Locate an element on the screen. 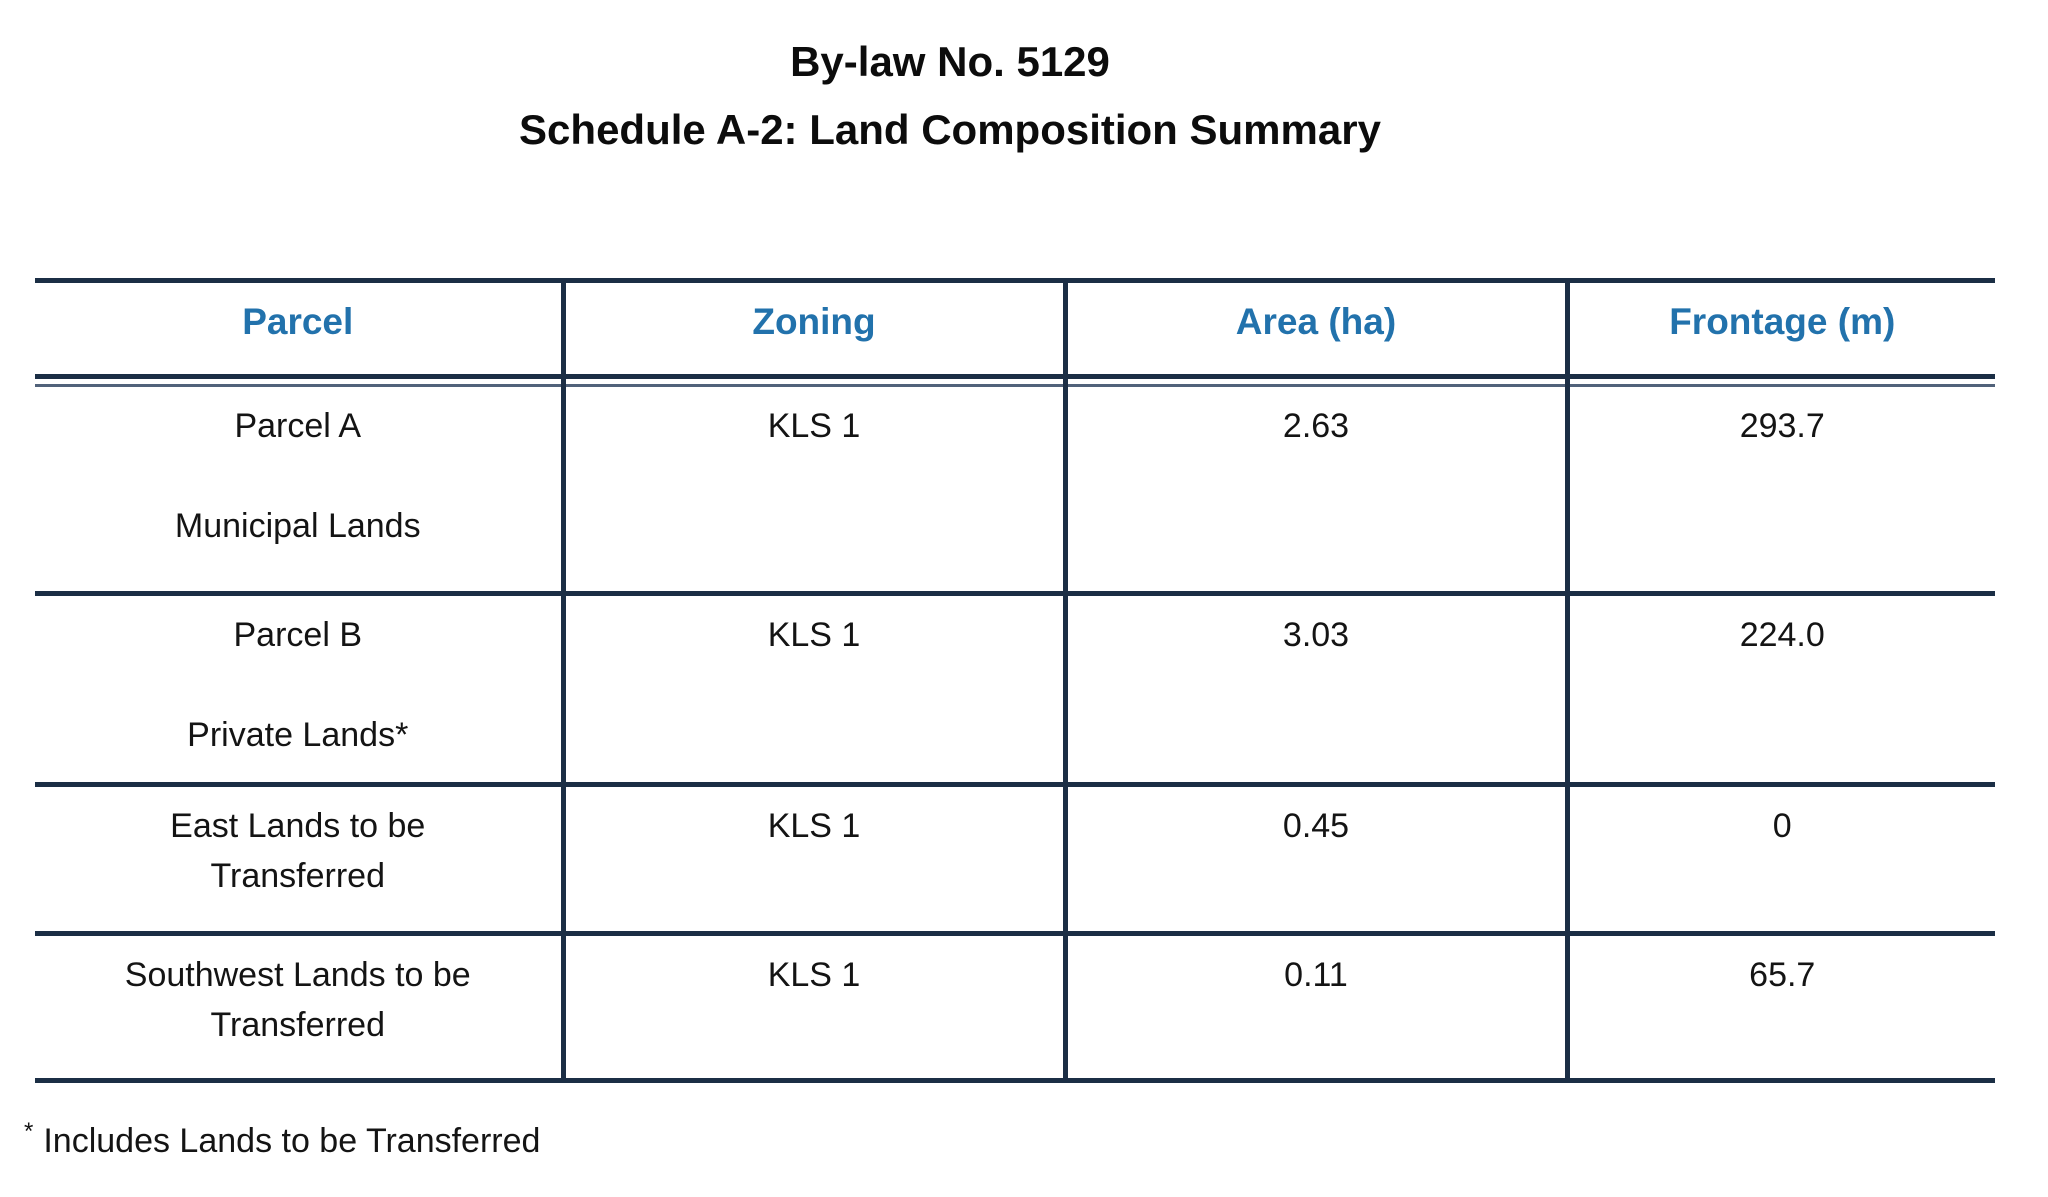 The height and width of the screenshot is (1197, 2048). column-header-frontage: Frontage (m) is located at coordinates (1779, 329).